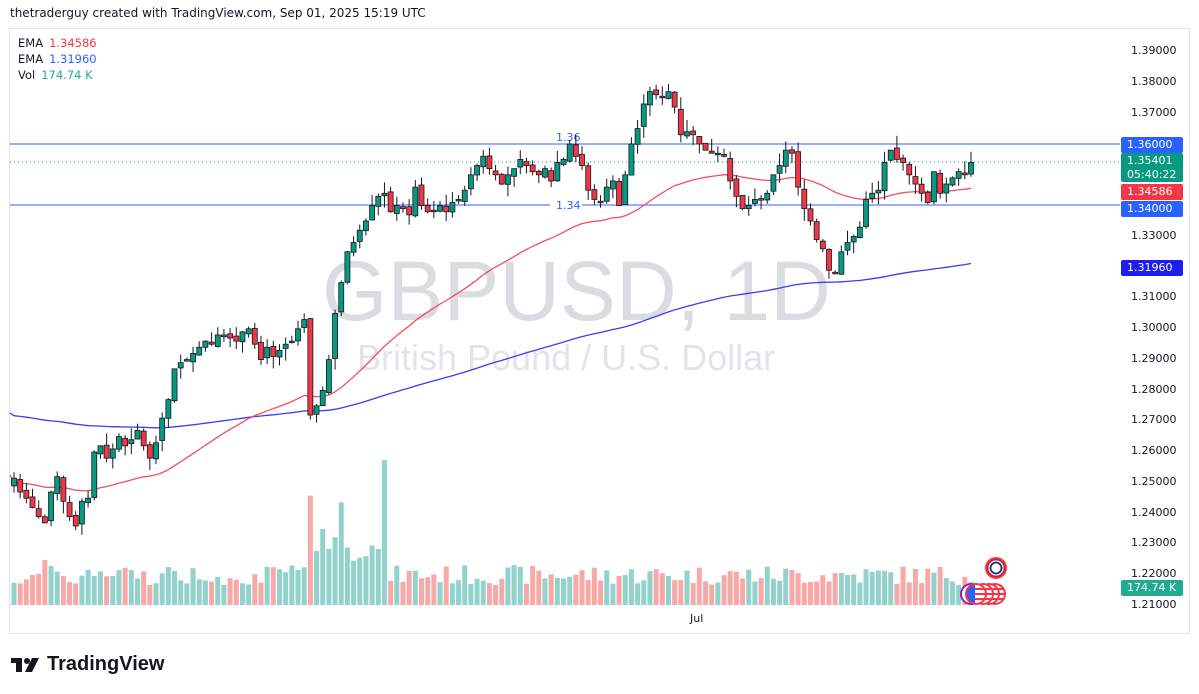 The height and width of the screenshot is (694, 1199). What do you see at coordinates (576, 291) in the screenshot?
I see `watermark-symbol: GBPUSD, 1D` at bounding box center [576, 291].